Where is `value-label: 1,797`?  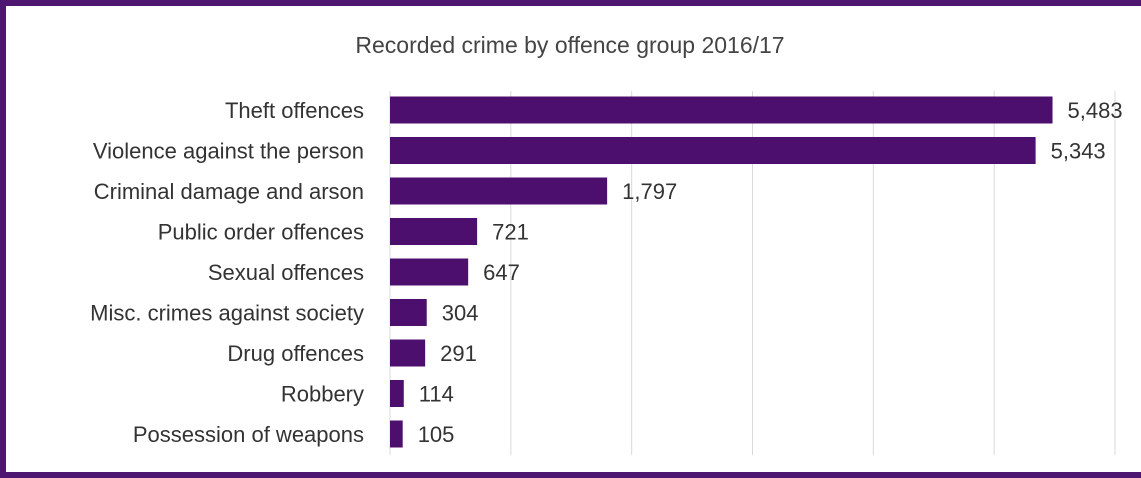
value-label: 1,797 is located at coordinates (649, 191).